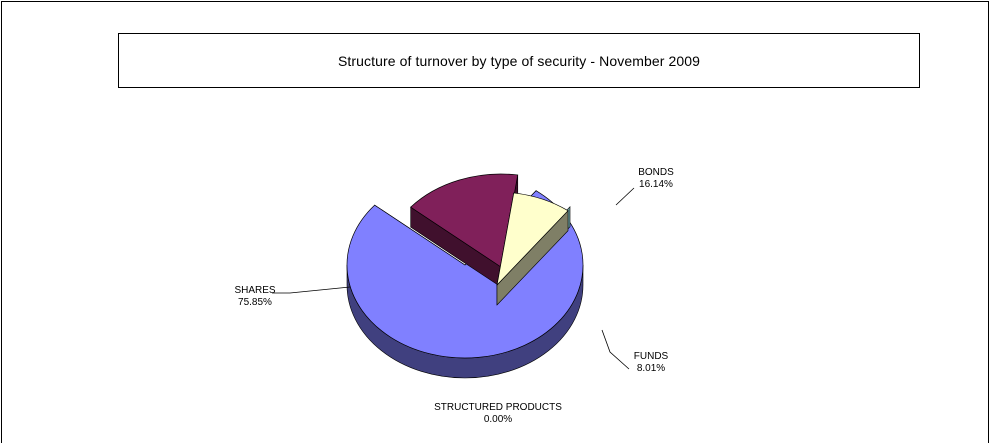 The height and width of the screenshot is (445, 992). I want to click on slice-label-structured-products: STRUCTURED PRODUCTS, so click(498, 407).